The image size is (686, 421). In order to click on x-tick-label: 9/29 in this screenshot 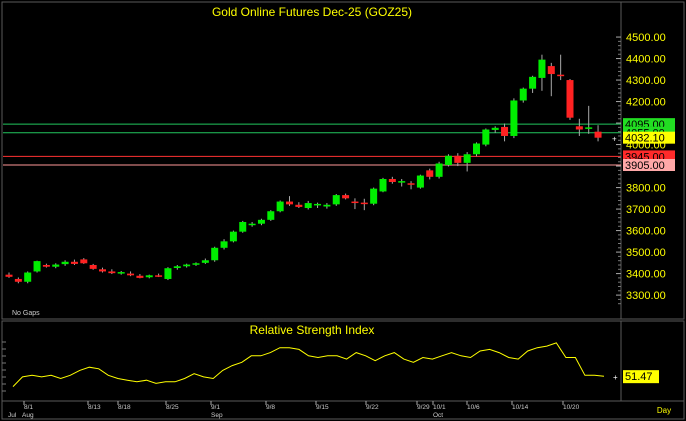, I will do `click(423, 407)`.